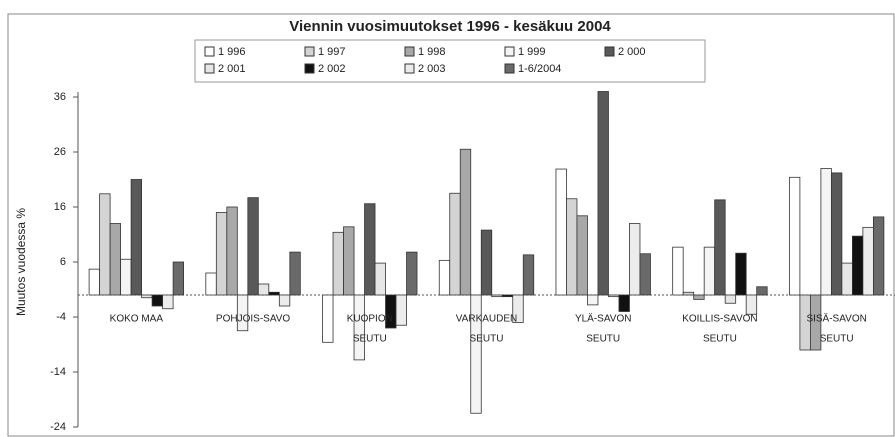  I want to click on y-tick-label: 6, so click(63, 262).